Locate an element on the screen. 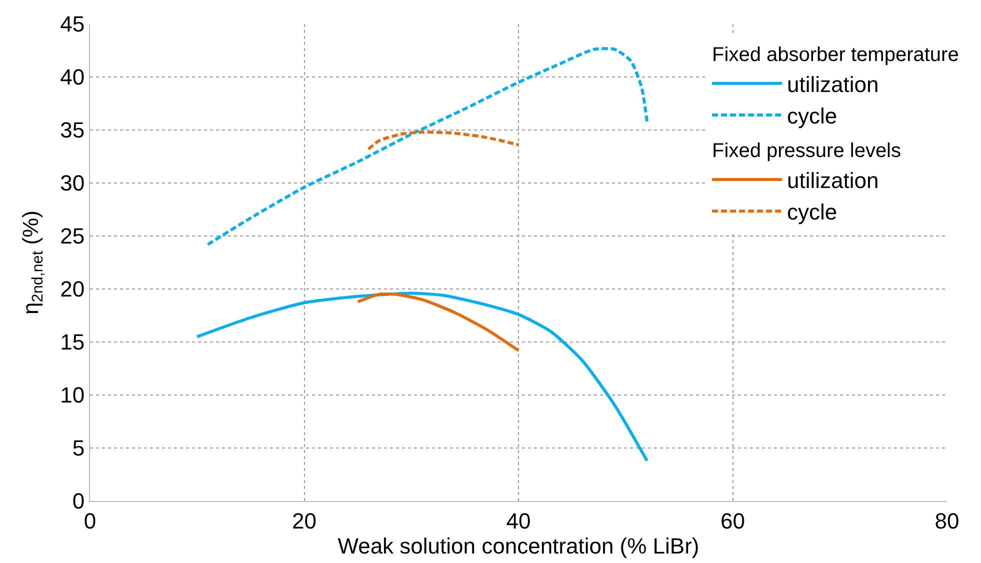 The image size is (981, 563). y-tick-label: 10 is located at coordinates (72, 395).